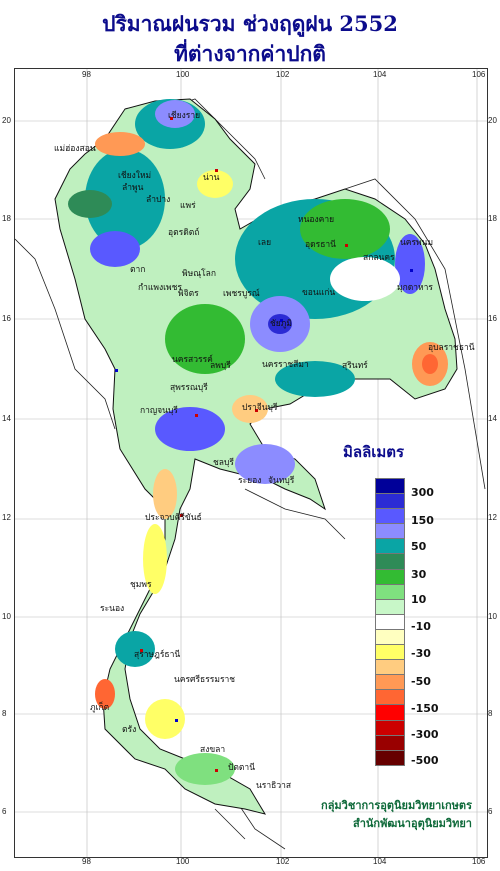 The width and height of the screenshot is (500, 871). I want to click on lon-tick: 102, so click(283, 861).